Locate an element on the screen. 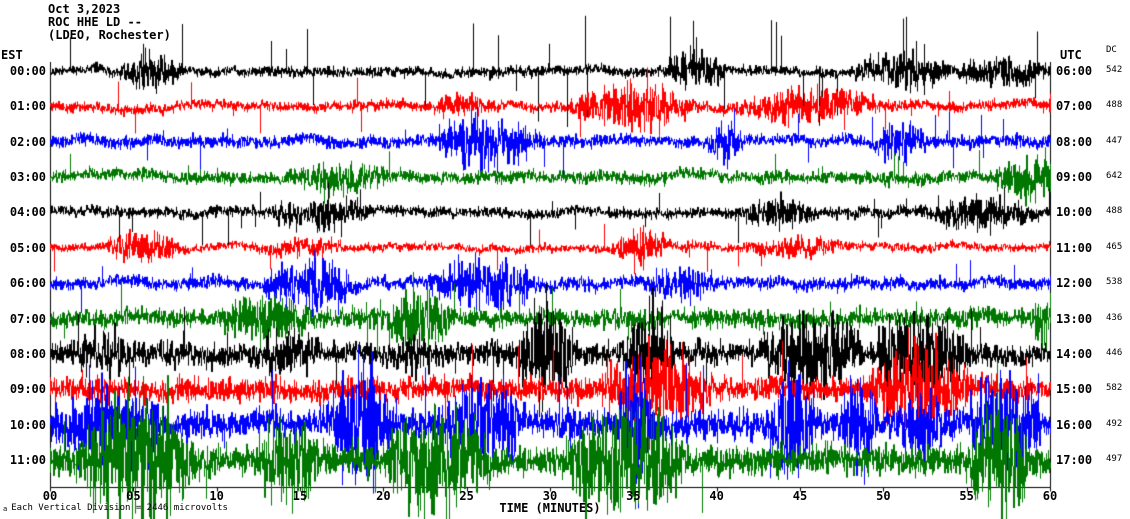  right-axis-label: UTC is located at coordinates (1071, 55).